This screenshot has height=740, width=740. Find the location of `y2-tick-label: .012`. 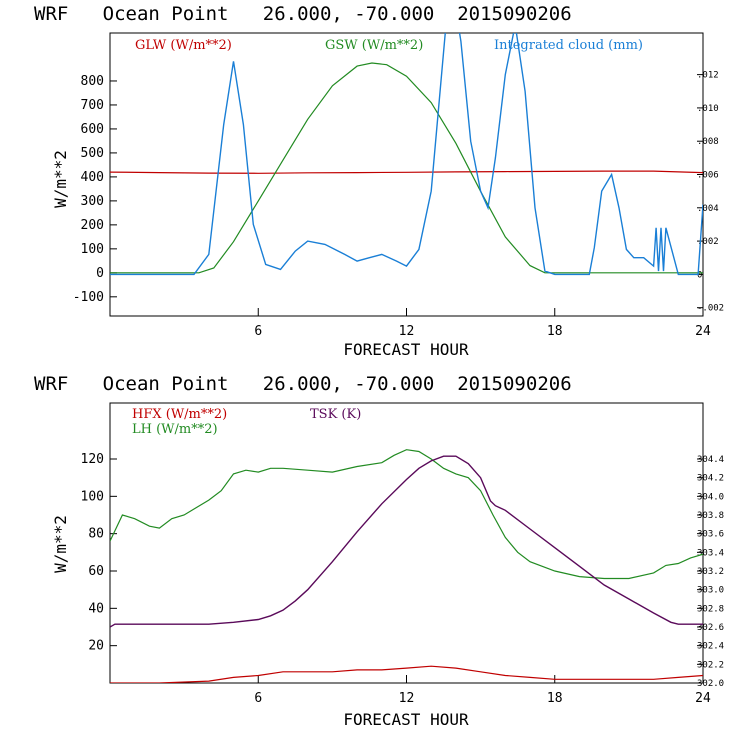

y2-tick-label: .012 is located at coordinates (708, 76).